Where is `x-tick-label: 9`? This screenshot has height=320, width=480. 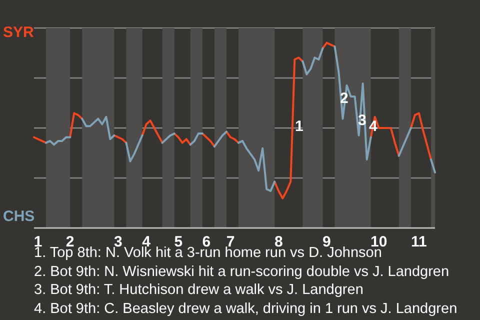 x-tick-label: 9 is located at coordinates (326, 242).